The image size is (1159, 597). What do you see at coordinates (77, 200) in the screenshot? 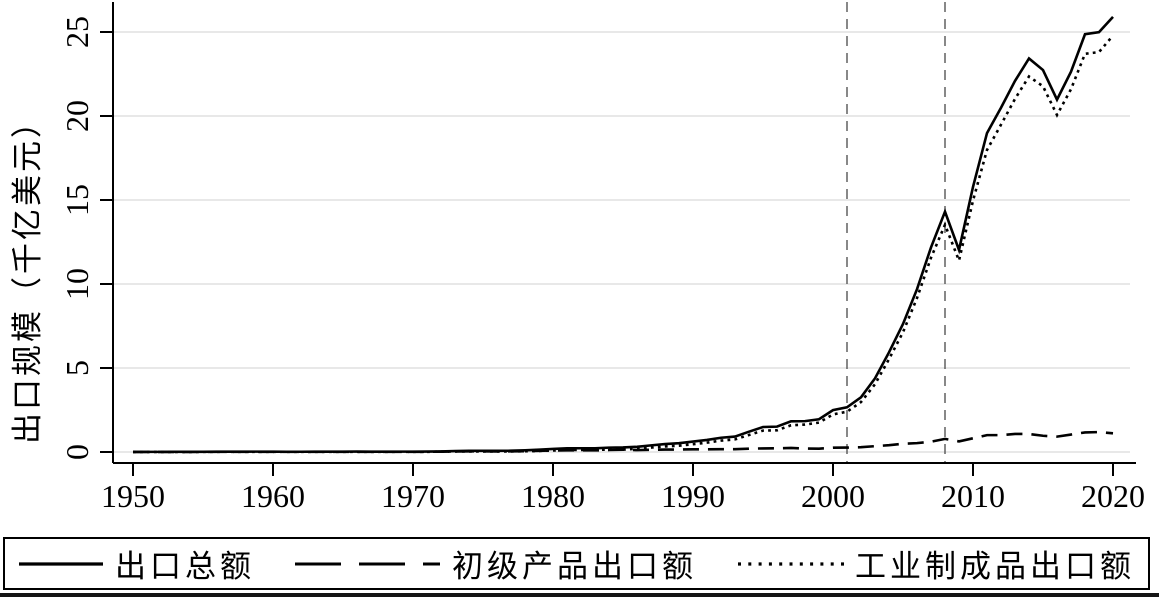
I see `y-tick-label-15: 15` at bounding box center [77, 200].